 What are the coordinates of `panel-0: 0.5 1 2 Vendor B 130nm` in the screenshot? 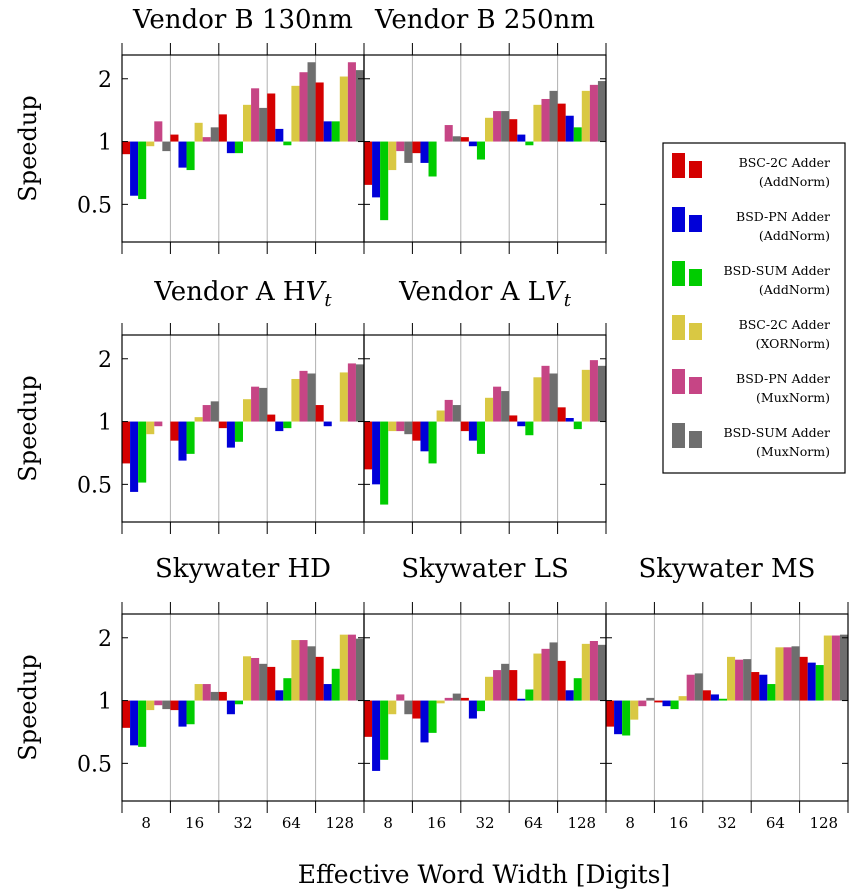 It's located at (221, 129).